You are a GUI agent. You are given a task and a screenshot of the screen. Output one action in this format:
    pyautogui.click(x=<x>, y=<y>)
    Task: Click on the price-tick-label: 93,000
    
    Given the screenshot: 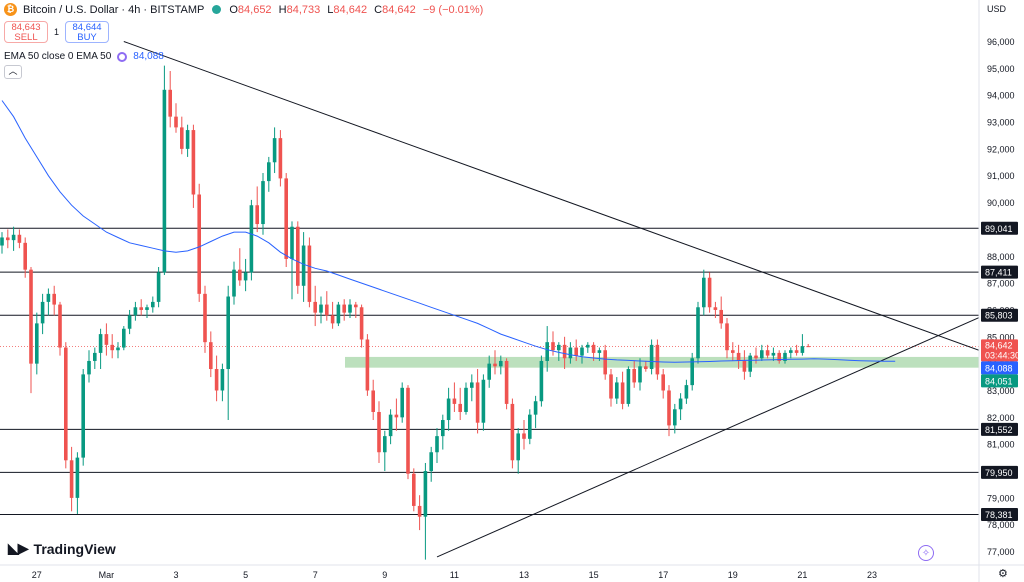 What is the action you would take?
    pyautogui.click(x=1001, y=123)
    